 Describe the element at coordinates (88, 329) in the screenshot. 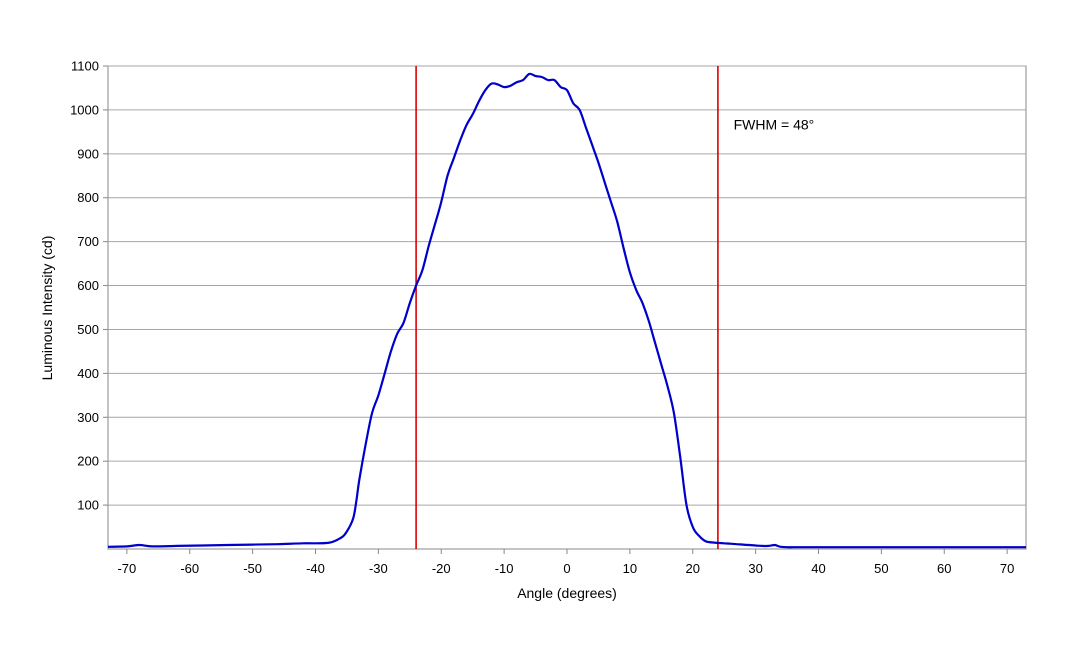

I see `y-tick-label: 500` at that location.